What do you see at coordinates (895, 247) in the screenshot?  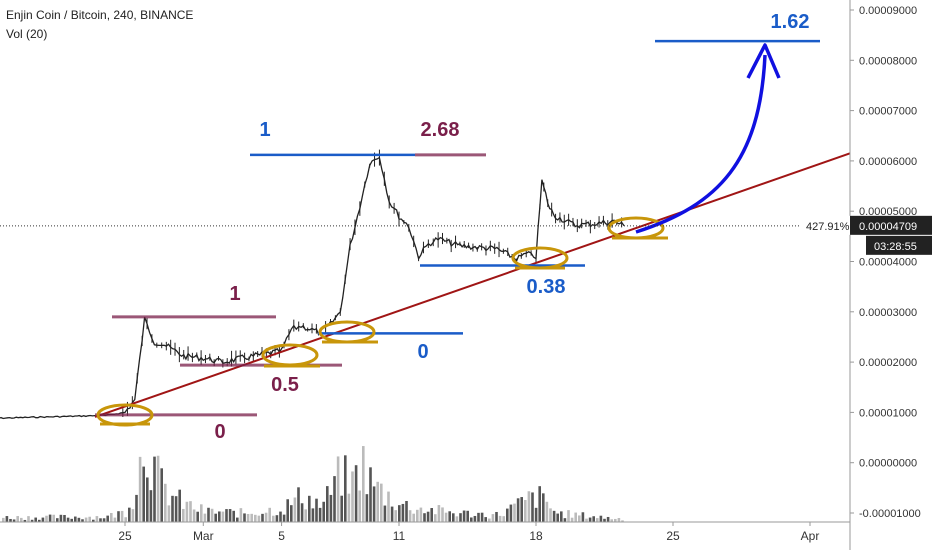 I see `bar-countdown-label: 03:28:55` at bounding box center [895, 247].